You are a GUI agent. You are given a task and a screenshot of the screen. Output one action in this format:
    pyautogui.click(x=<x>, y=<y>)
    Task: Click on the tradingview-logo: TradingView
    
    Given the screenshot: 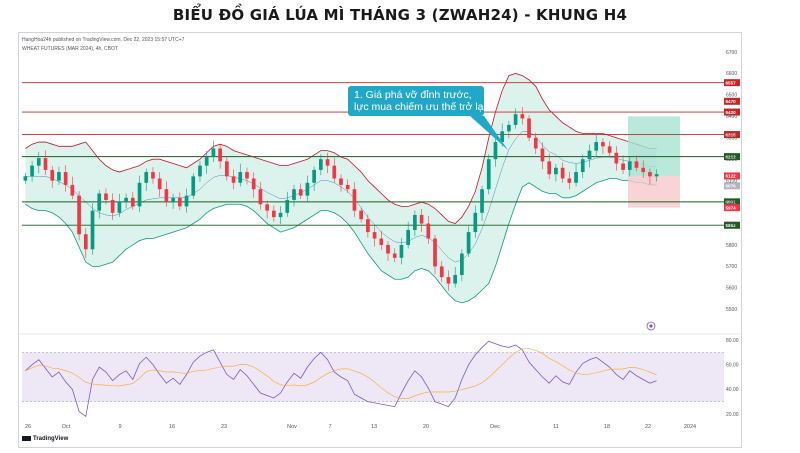 What is the action you would take?
    pyautogui.click(x=45, y=439)
    